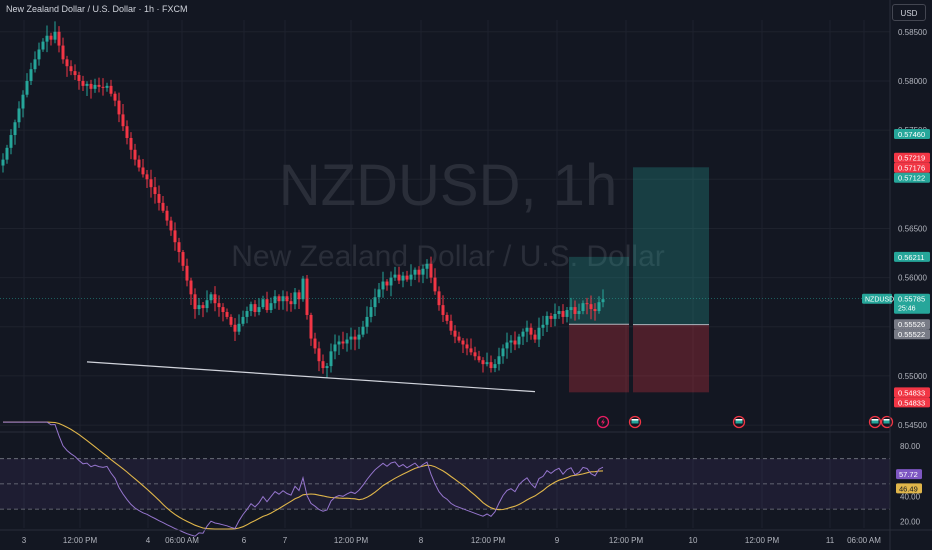 This screenshot has width=932, height=550. I want to click on time-tick-label: 7, so click(285, 540).